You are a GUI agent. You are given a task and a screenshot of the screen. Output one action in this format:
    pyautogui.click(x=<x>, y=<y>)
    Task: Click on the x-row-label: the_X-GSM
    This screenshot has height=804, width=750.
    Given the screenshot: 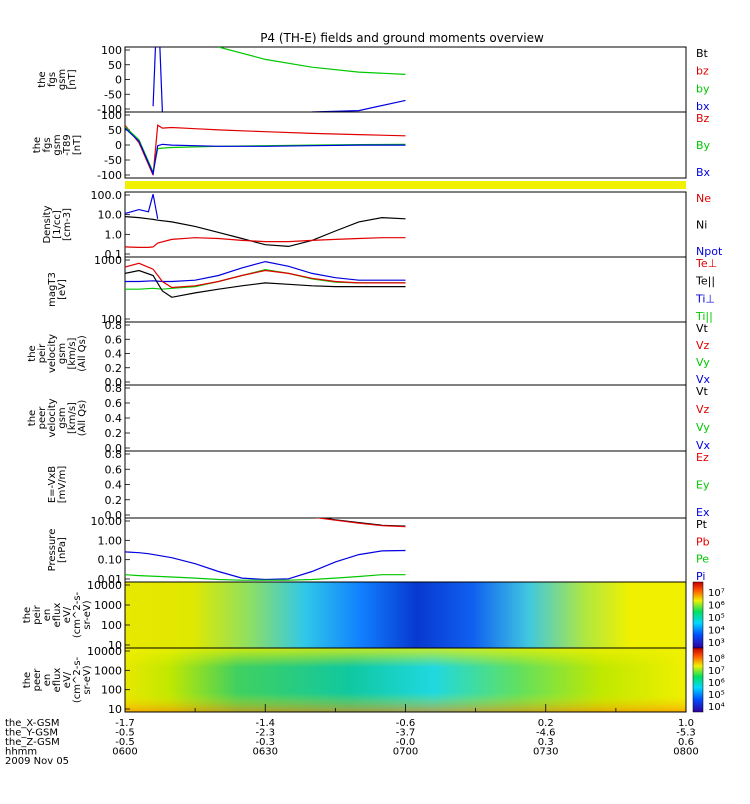 What is the action you would take?
    pyautogui.click(x=32, y=723)
    